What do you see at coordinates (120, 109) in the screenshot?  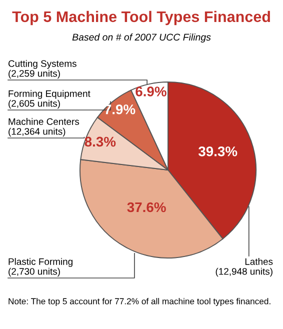 I see `data-label: 7.9%` at bounding box center [120, 109].